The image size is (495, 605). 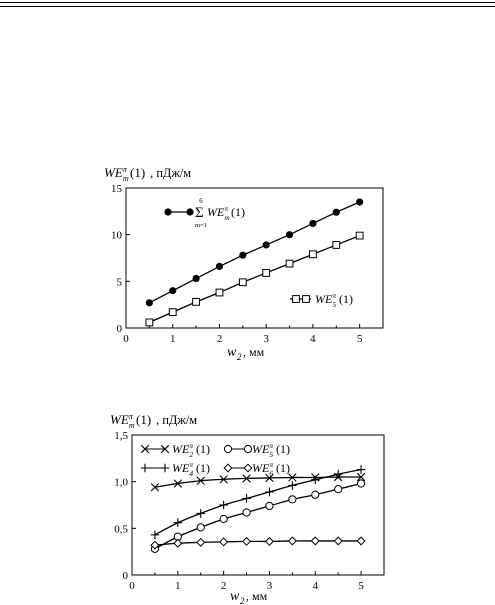 I want to click on legend-sum-sup: 6, so click(x=201, y=201).